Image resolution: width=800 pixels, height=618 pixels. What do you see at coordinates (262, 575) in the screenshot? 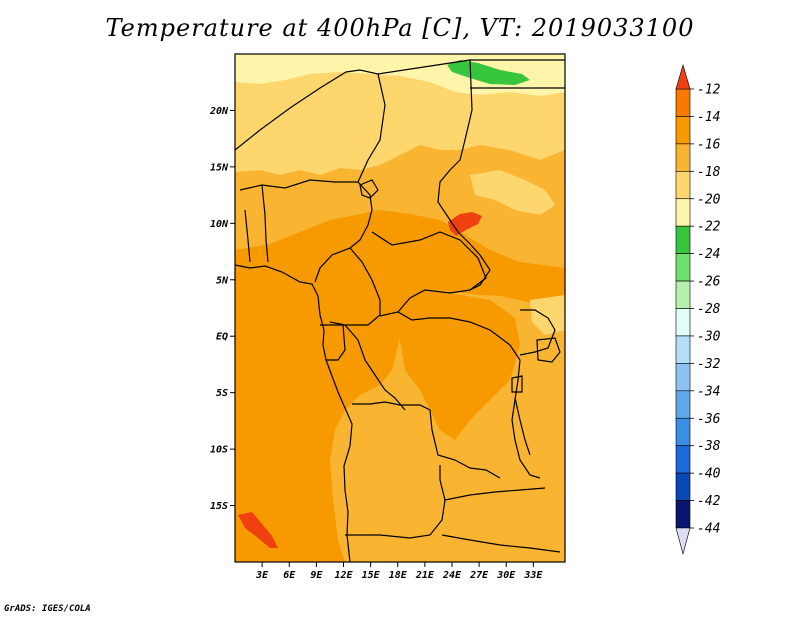
I see `lon-tick-label: 3E` at bounding box center [262, 575].